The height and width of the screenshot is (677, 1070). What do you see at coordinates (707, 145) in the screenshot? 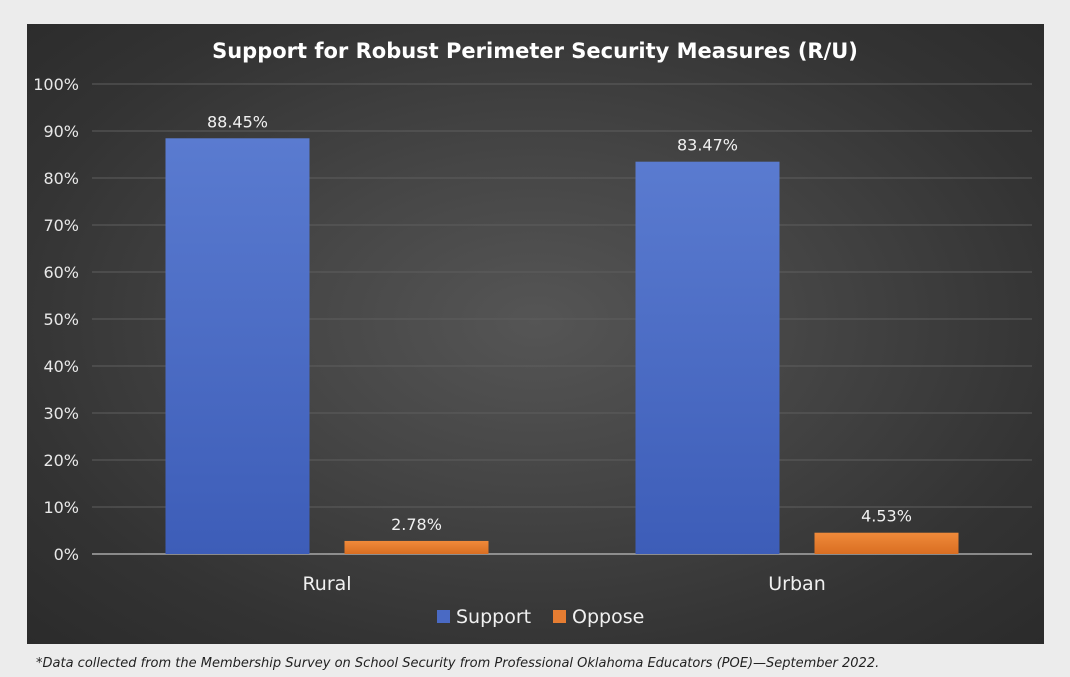
I see `data-label: 83.47%` at bounding box center [707, 145].